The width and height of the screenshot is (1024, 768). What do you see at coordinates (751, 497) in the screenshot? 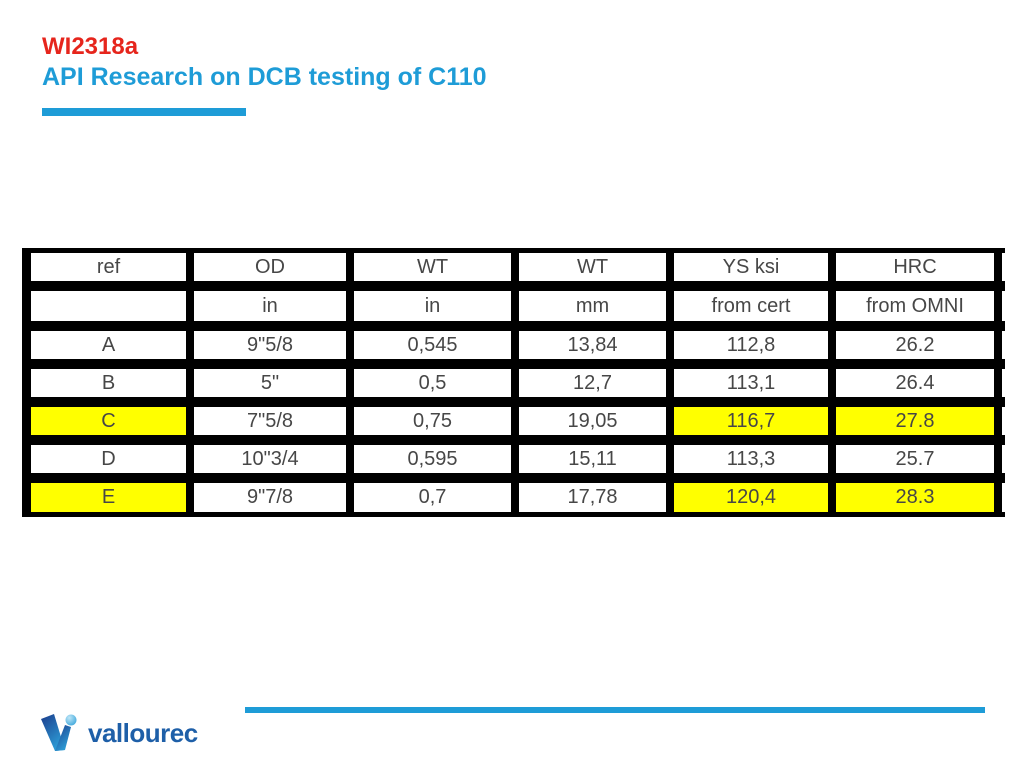
I see `table-cell: 120,4` at bounding box center [751, 497].